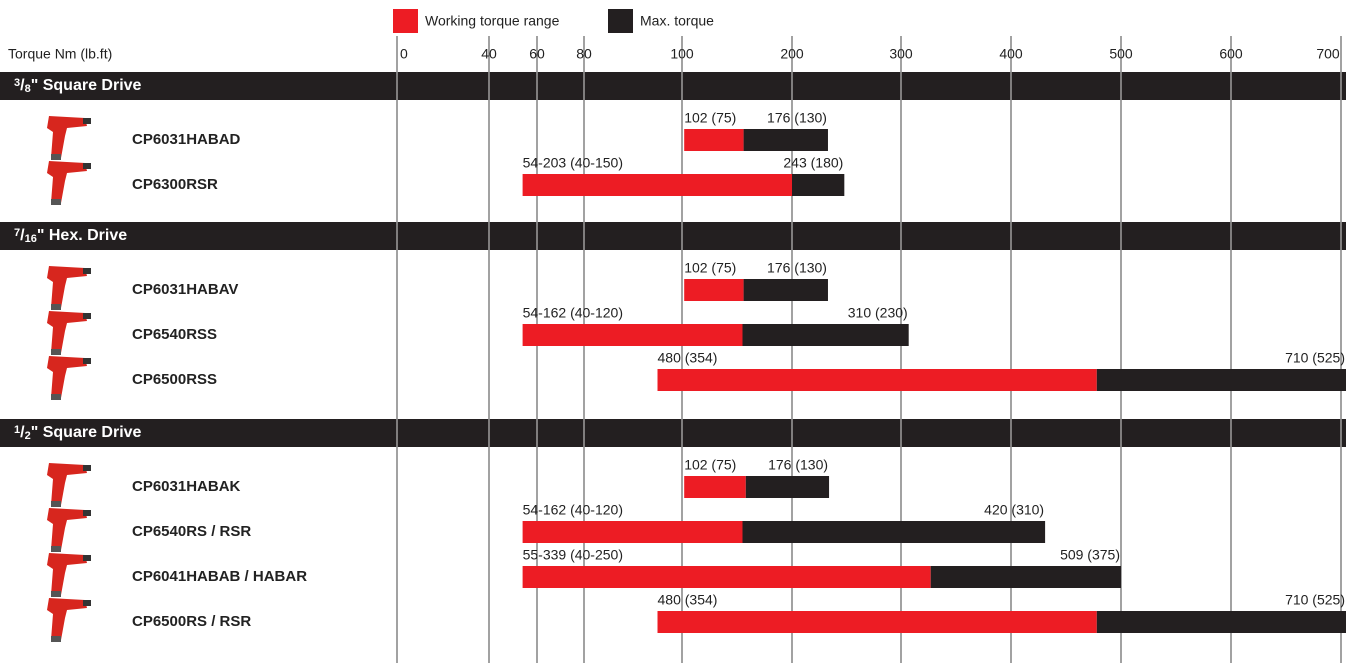  What do you see at coordinates (677, 21) in the screenshot?
I see `legend-label: Max. torque` at bounding box center [677, 21].